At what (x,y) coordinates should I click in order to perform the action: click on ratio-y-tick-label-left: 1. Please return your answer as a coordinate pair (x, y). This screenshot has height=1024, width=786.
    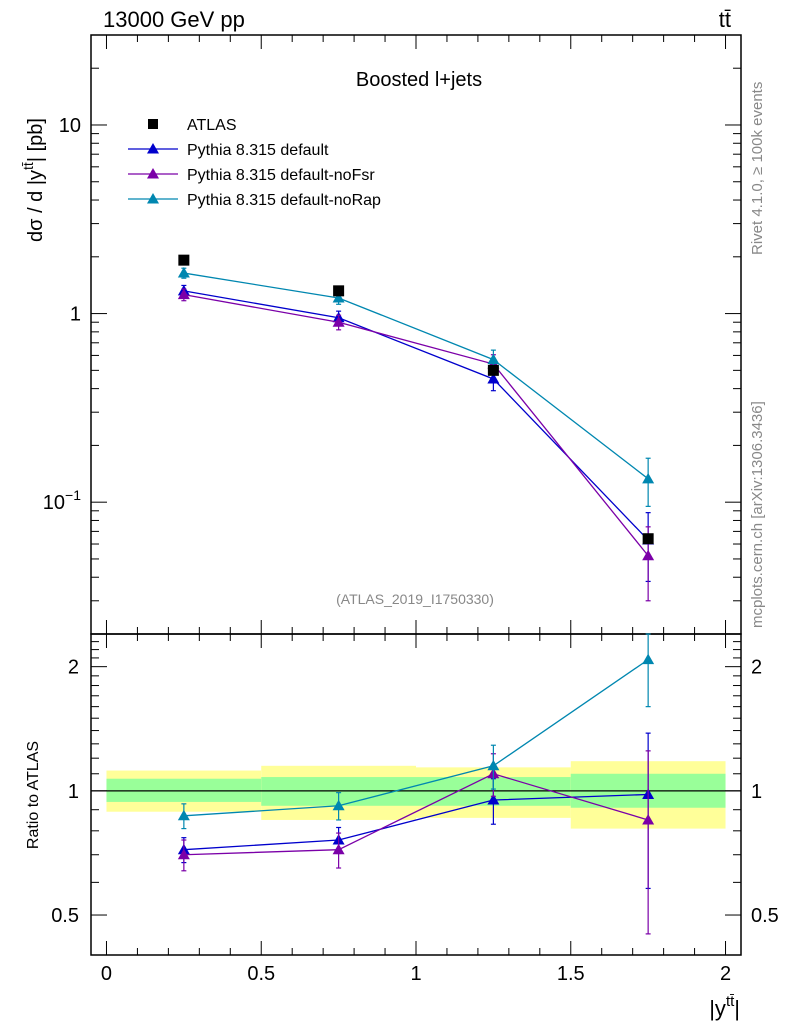
    Looking at the image, I should click on (73, 792).